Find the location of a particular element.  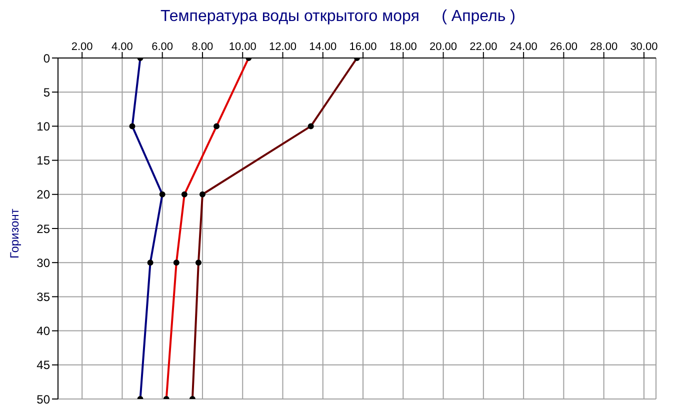

x-tick-label: 4.00 is located at coordinates (122, 47).